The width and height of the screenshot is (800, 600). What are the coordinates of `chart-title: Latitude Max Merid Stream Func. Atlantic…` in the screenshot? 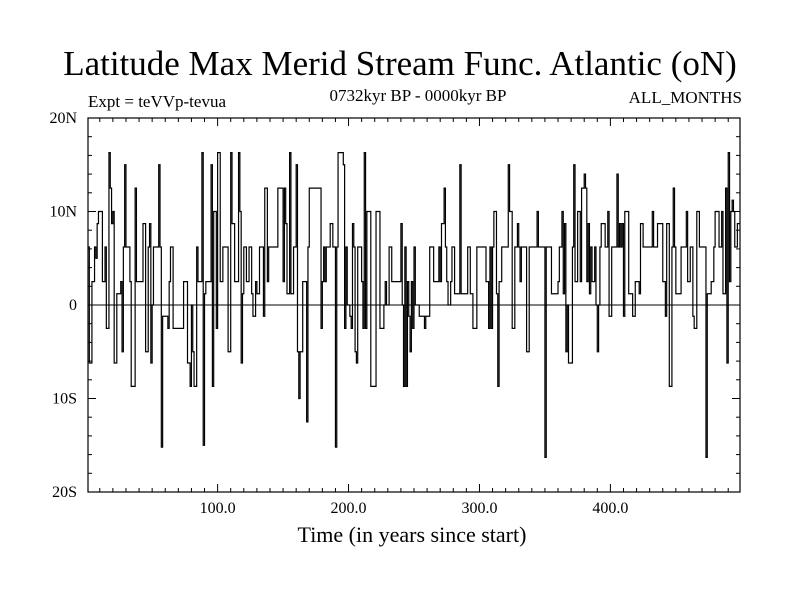 It's located at (400, 63).